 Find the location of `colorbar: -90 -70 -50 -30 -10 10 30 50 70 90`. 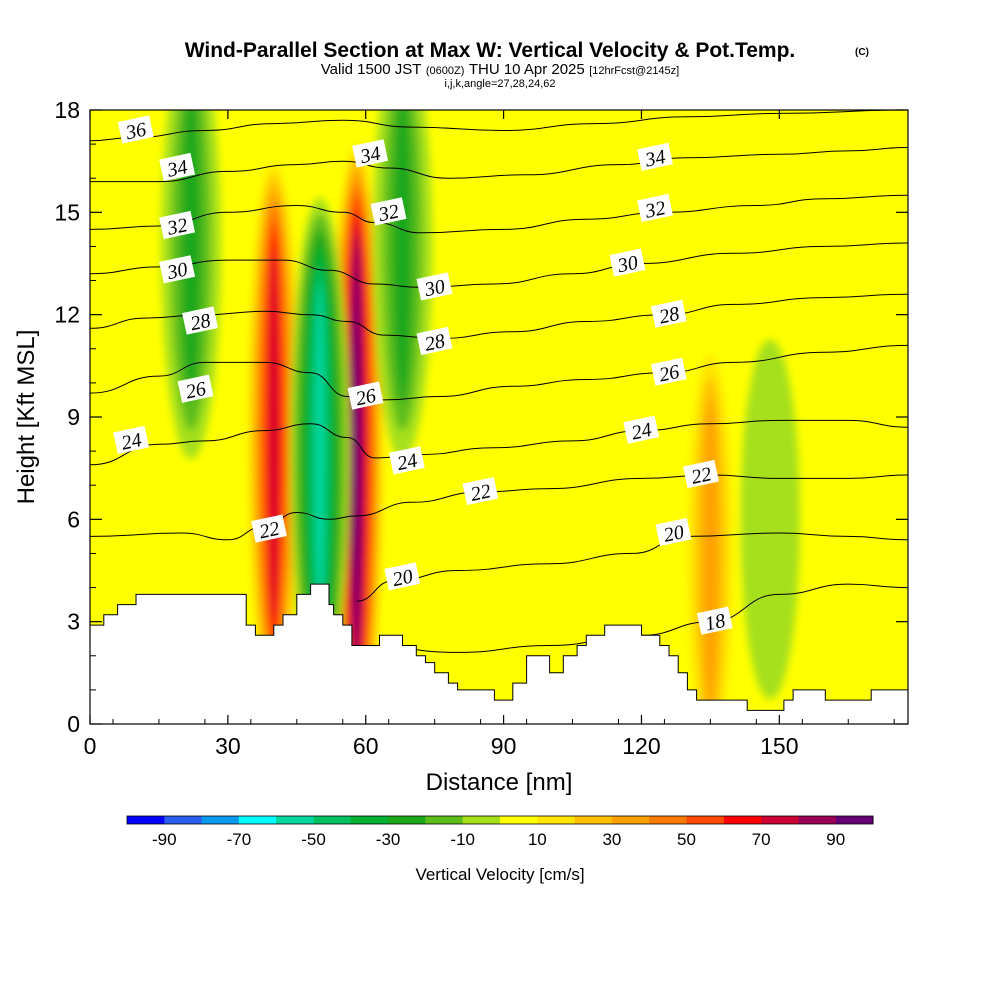

colorbar: -90 -70 -50 -30 -10 10 30 50 70 90 is located at coordinates (500, 832).